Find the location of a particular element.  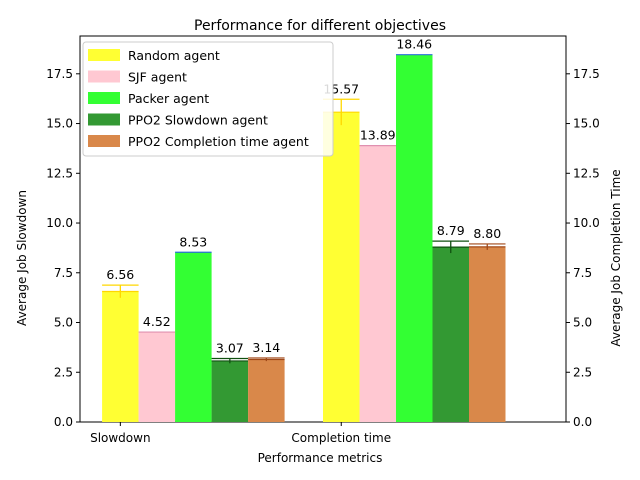

y-tick-label-right: 10.0 is located at coordinates (586, 223).